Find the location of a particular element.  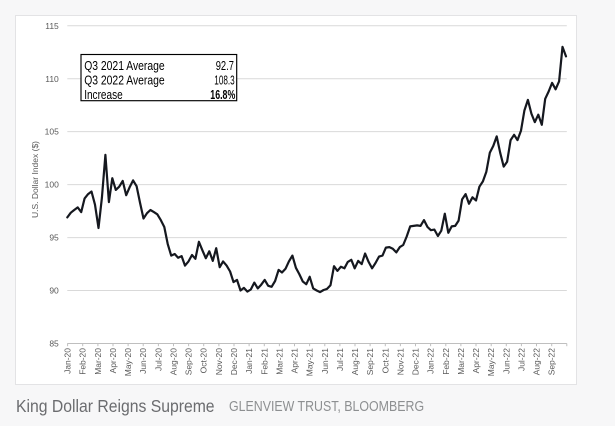

svg-text: Aug-22 is located at coordinates (537, 361).